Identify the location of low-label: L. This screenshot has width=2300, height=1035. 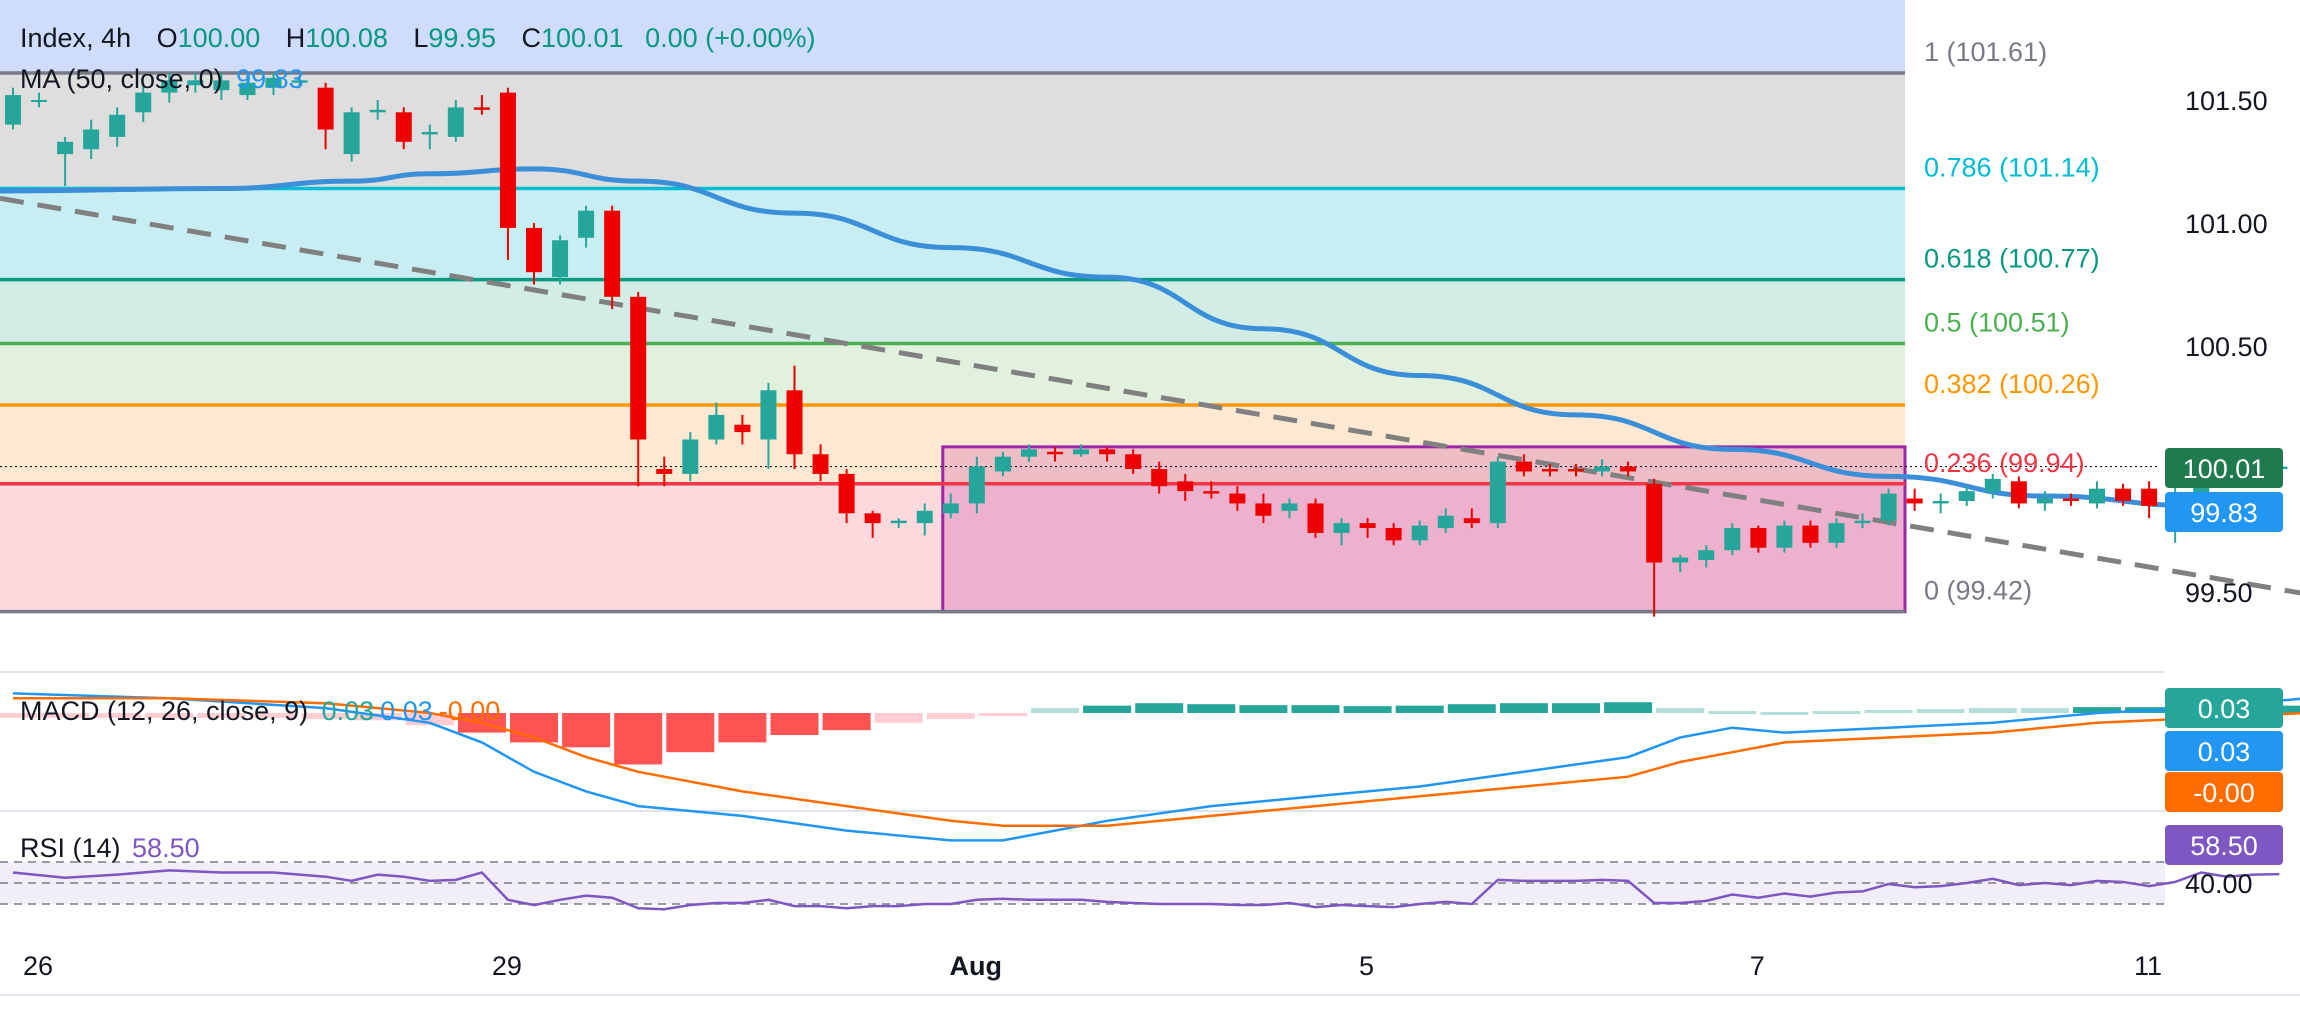
(420, 38).